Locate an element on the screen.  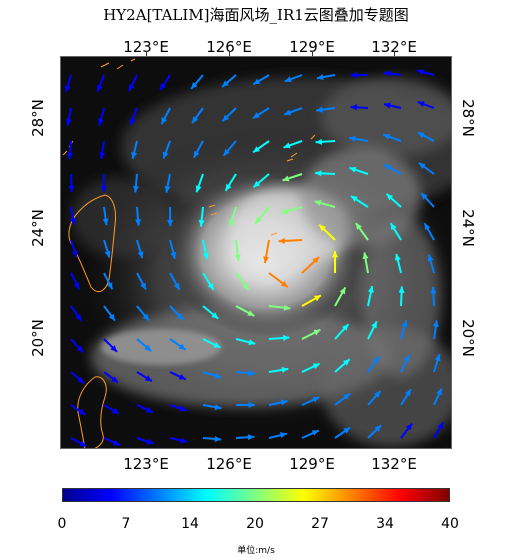
bottom-lon-label-123: 123°E is located at coordinates (146, 464).